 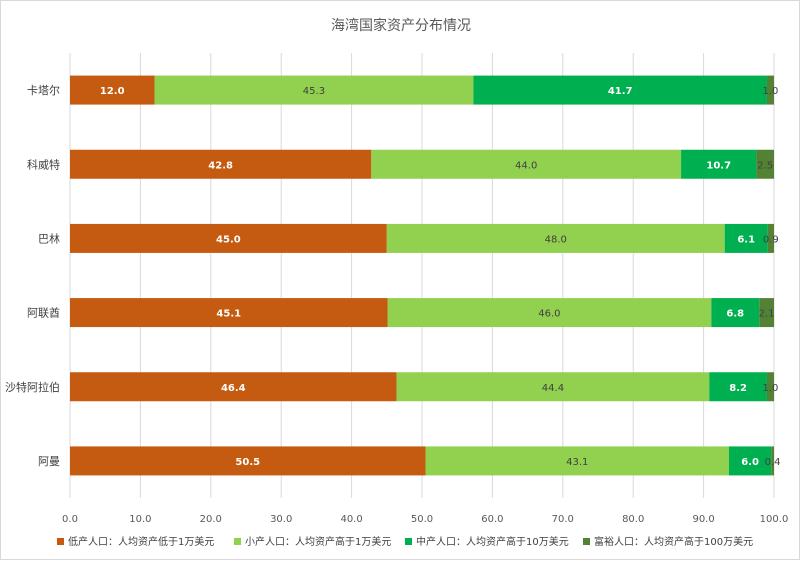 I want to click on data-label: 2.5, so click(x=765, y=165).